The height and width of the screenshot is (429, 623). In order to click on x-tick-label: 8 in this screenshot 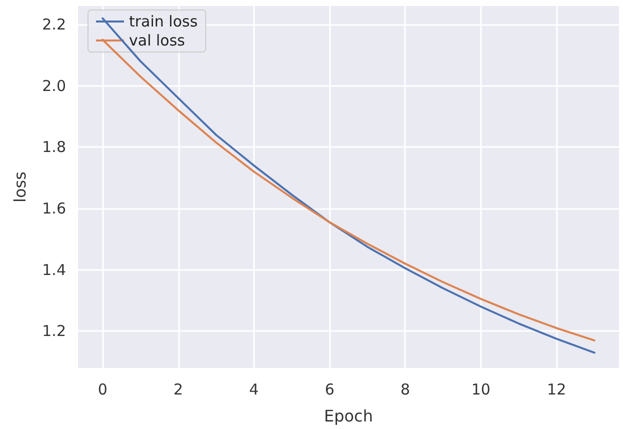, I will do `click(405, 389)`.